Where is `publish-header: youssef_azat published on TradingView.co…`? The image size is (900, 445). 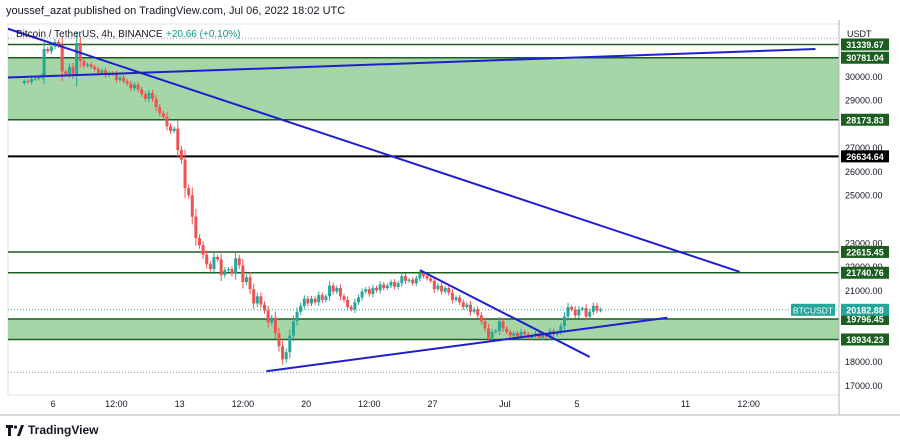 publish-header: youssef_azat published on TradingView.co… is located at coordinates (175, 11).